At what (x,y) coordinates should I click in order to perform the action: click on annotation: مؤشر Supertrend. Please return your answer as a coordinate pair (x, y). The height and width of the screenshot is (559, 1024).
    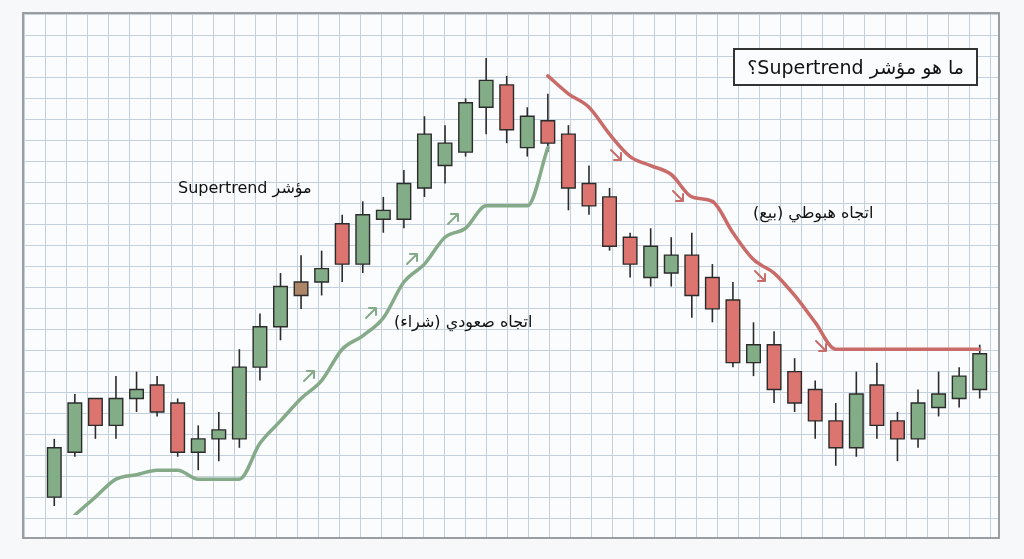
    Looking at the image, I should click on (245, 187).